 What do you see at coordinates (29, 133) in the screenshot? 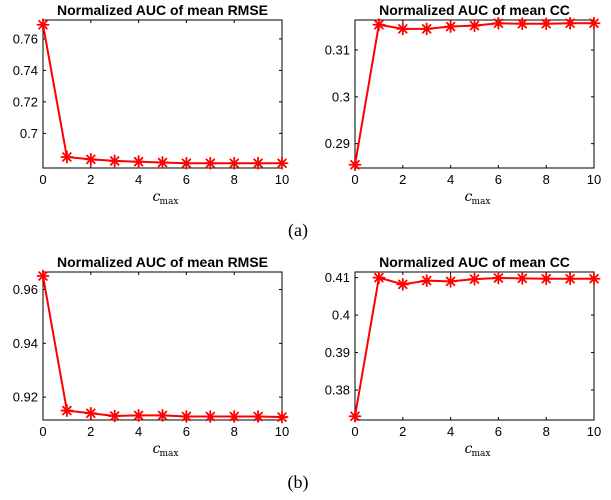
I see `y-tick-label: 0.7` at bounding box center [29, 133].